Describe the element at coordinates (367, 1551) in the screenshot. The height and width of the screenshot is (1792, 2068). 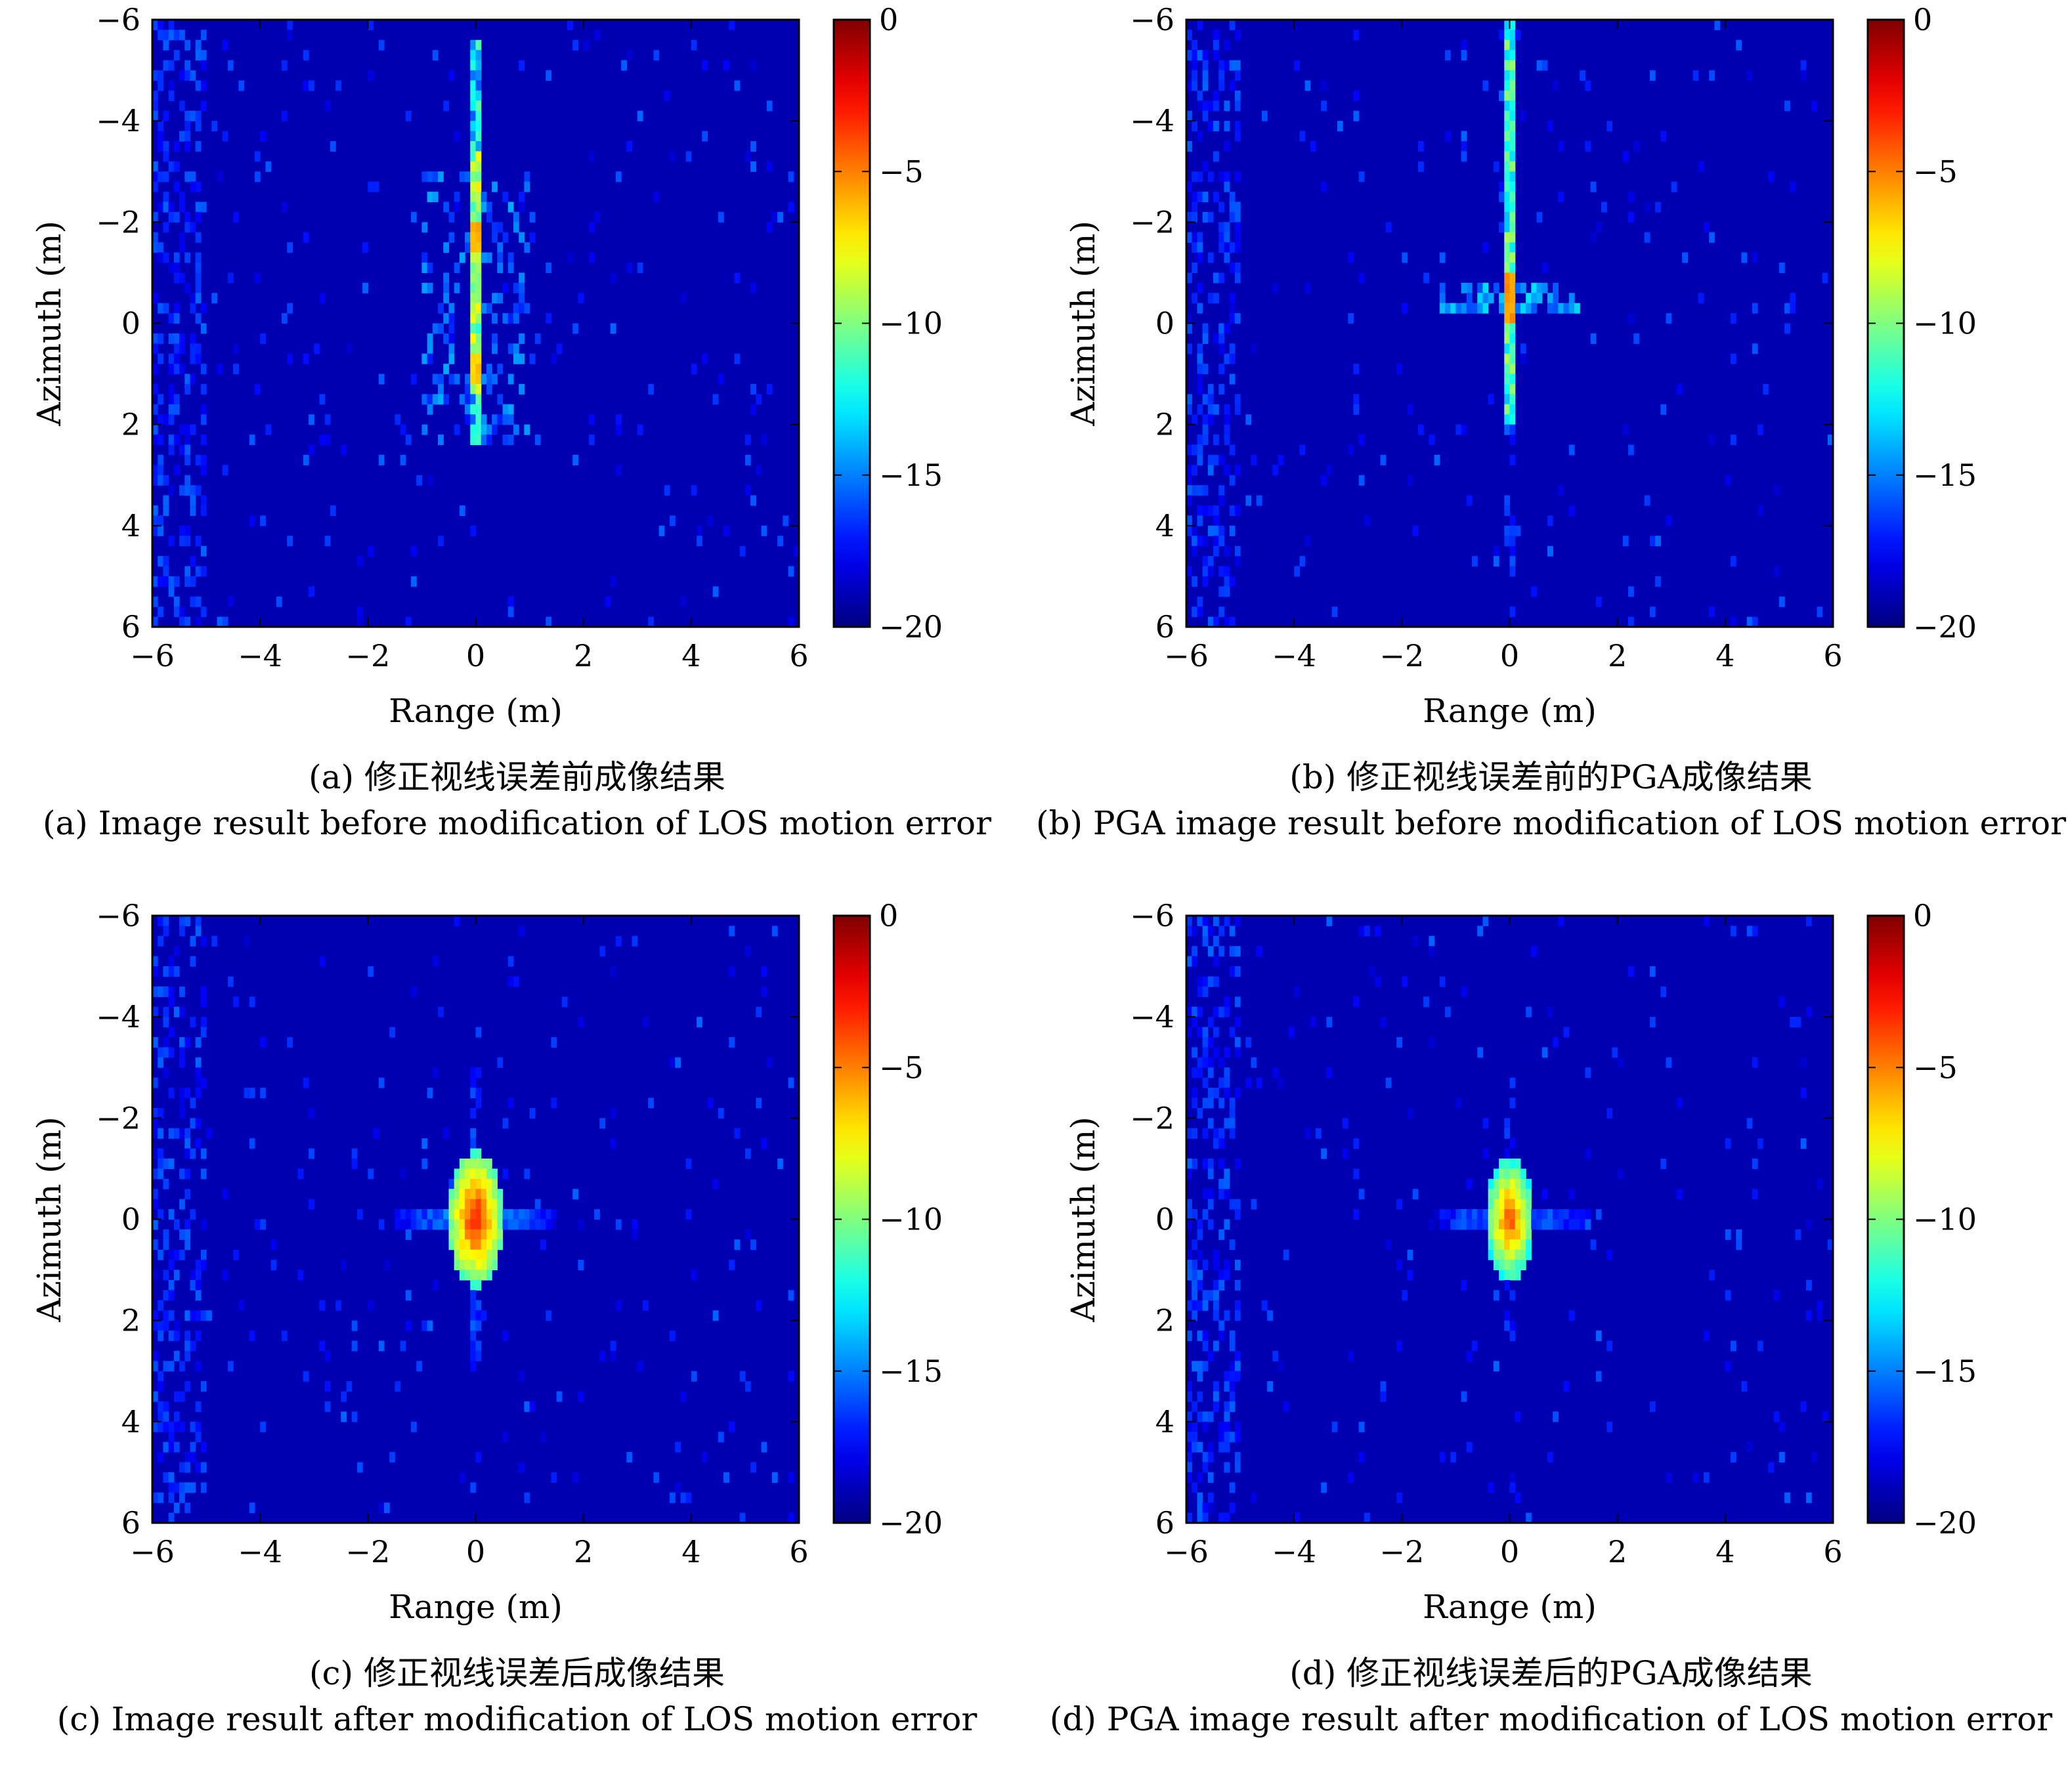
I see `x-tick-label: −2` at that location.